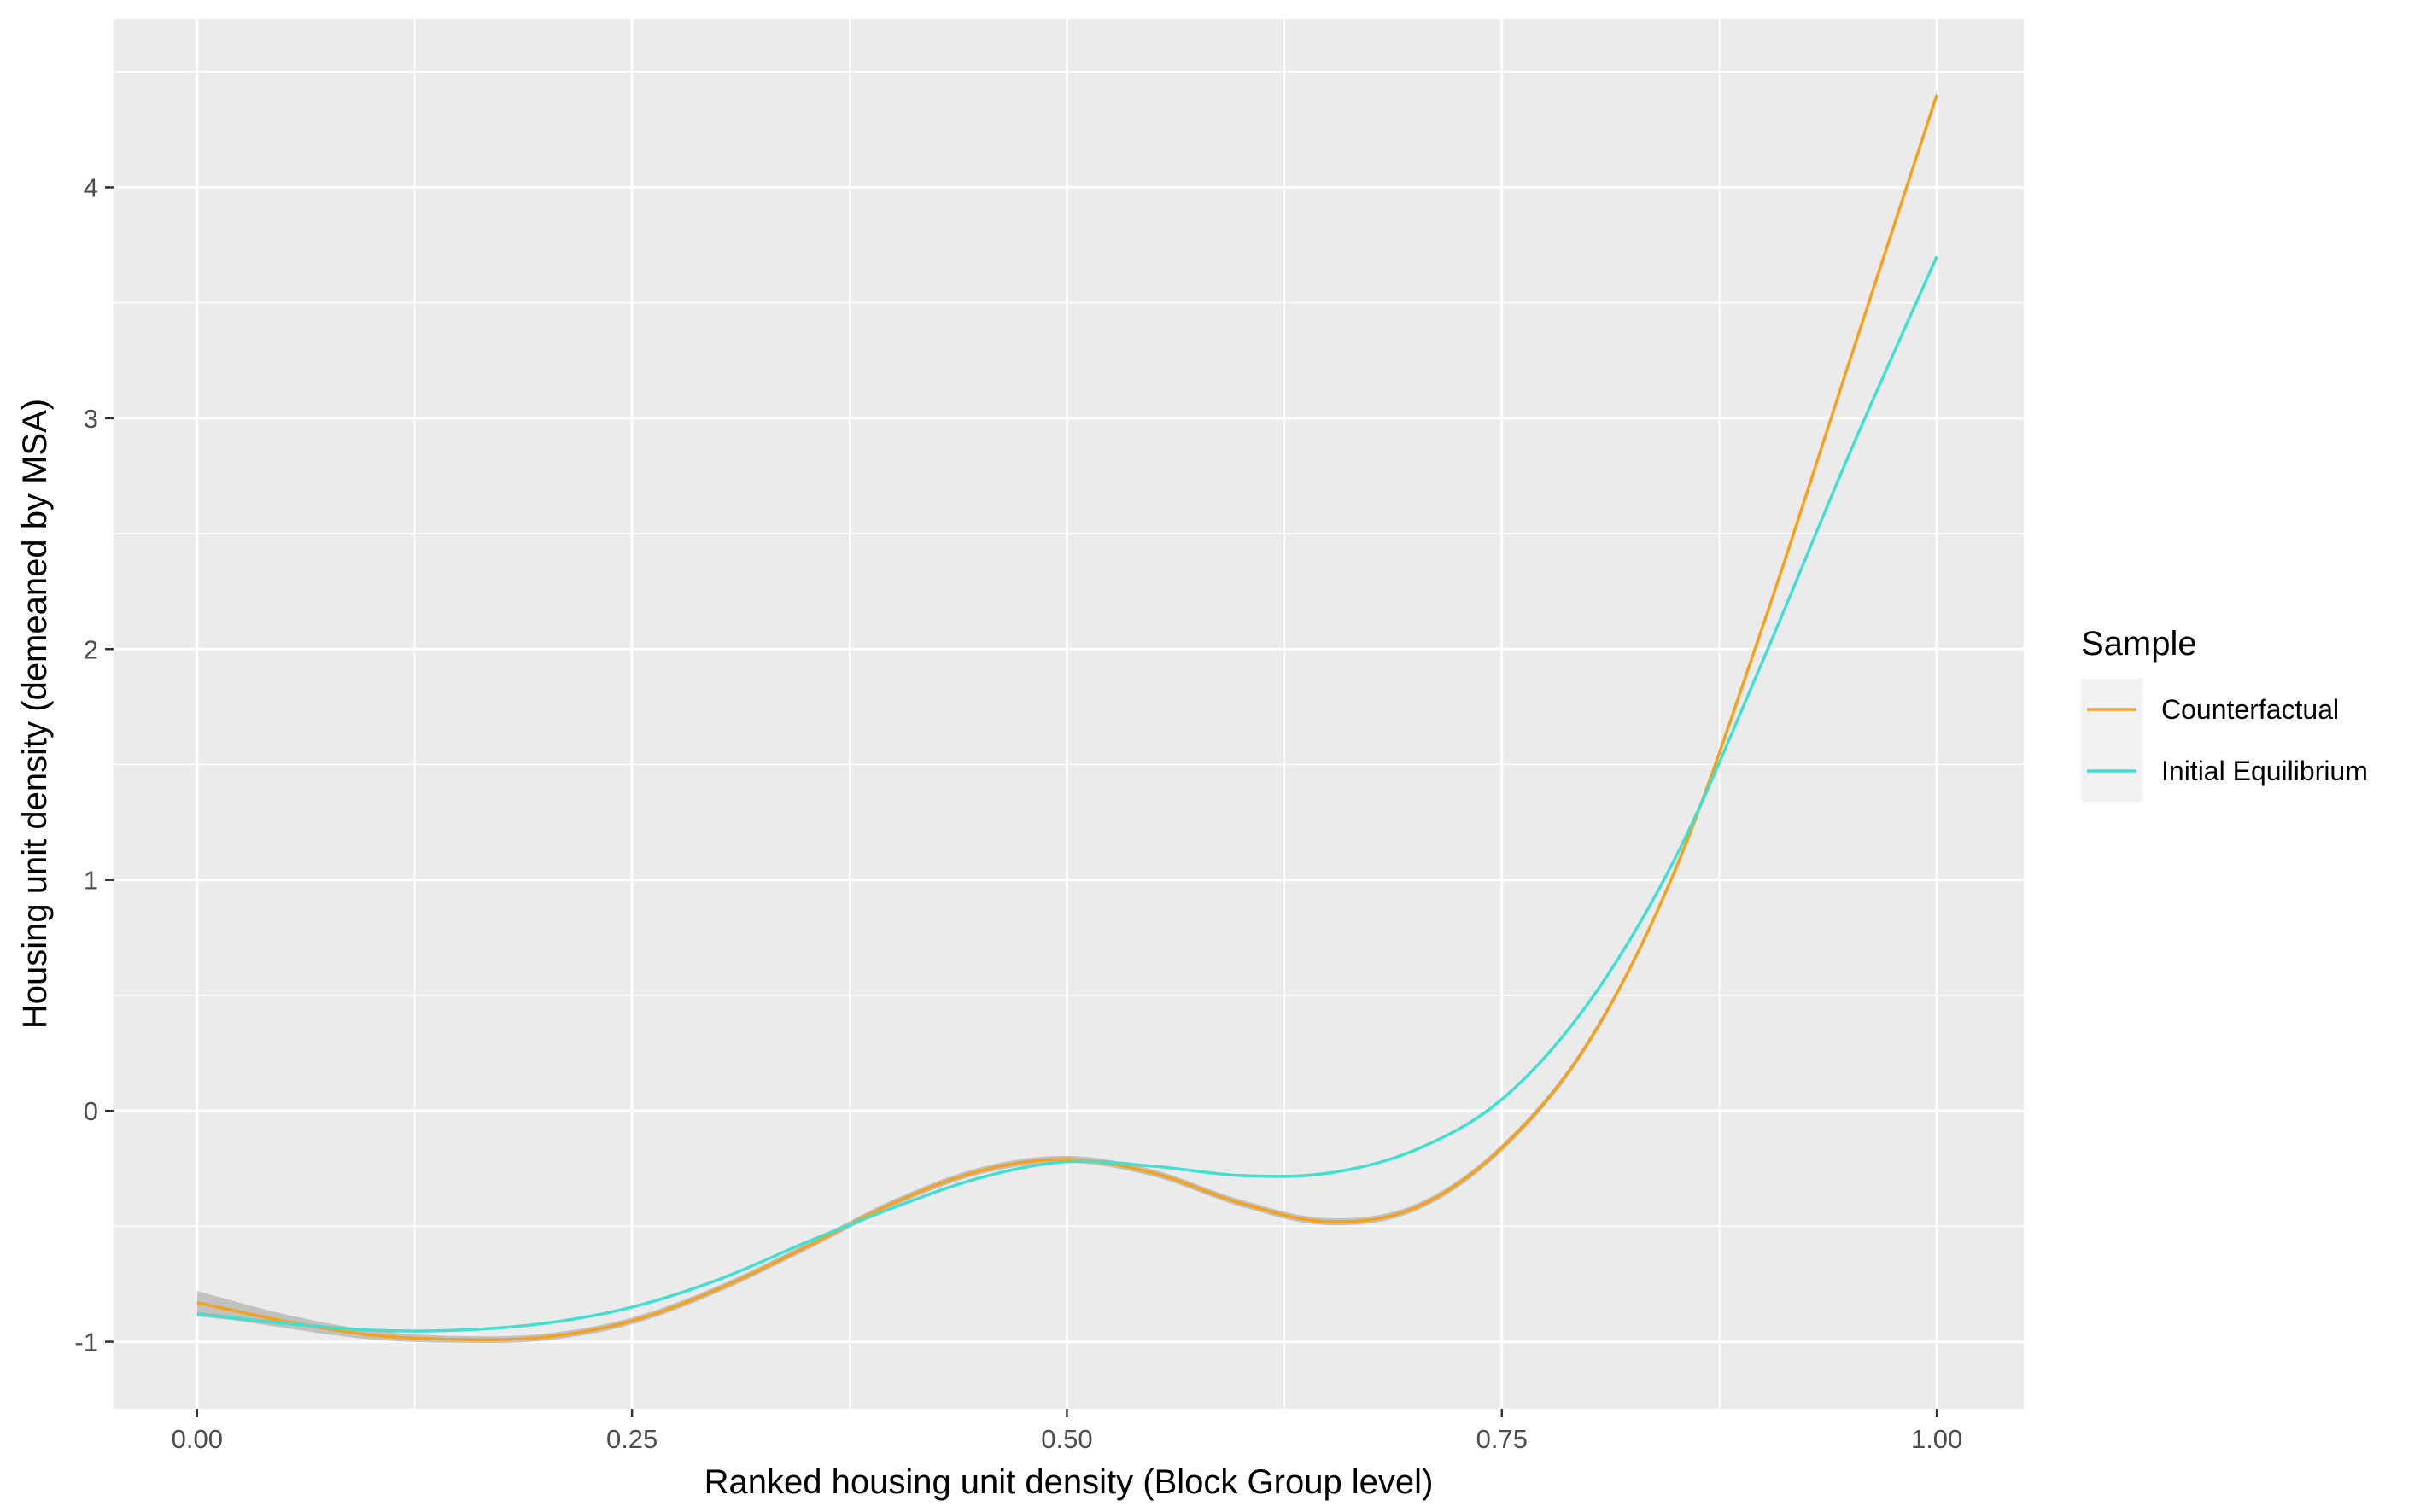 The image size is (2420, 1512). What do you see at coordinates (197, 1439) in the screenshot?
I see `x-tick-label: 0.00` at bounding box center [197, 1439].